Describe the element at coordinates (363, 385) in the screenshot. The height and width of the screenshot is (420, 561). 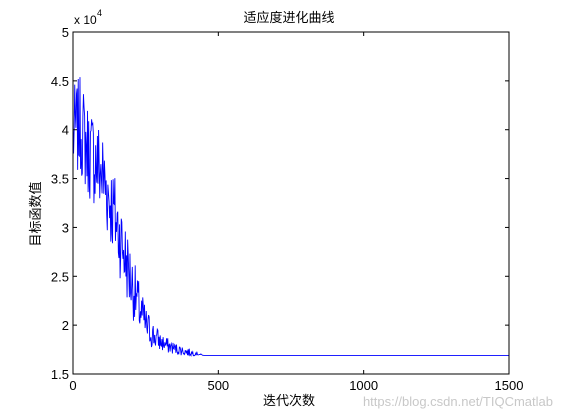
I see `x-tick-label: 1000` at that location.